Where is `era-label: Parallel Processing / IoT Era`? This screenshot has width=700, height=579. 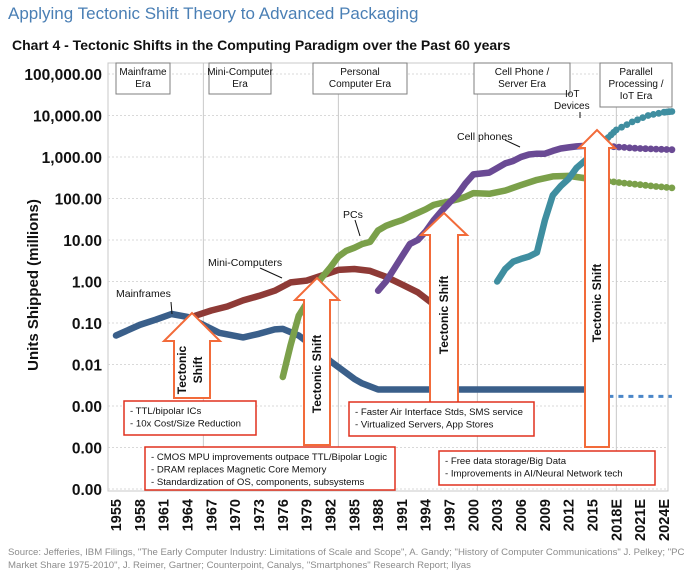
era-label: Parallel Processing / IoT Era is located at coordinates (635, 84).